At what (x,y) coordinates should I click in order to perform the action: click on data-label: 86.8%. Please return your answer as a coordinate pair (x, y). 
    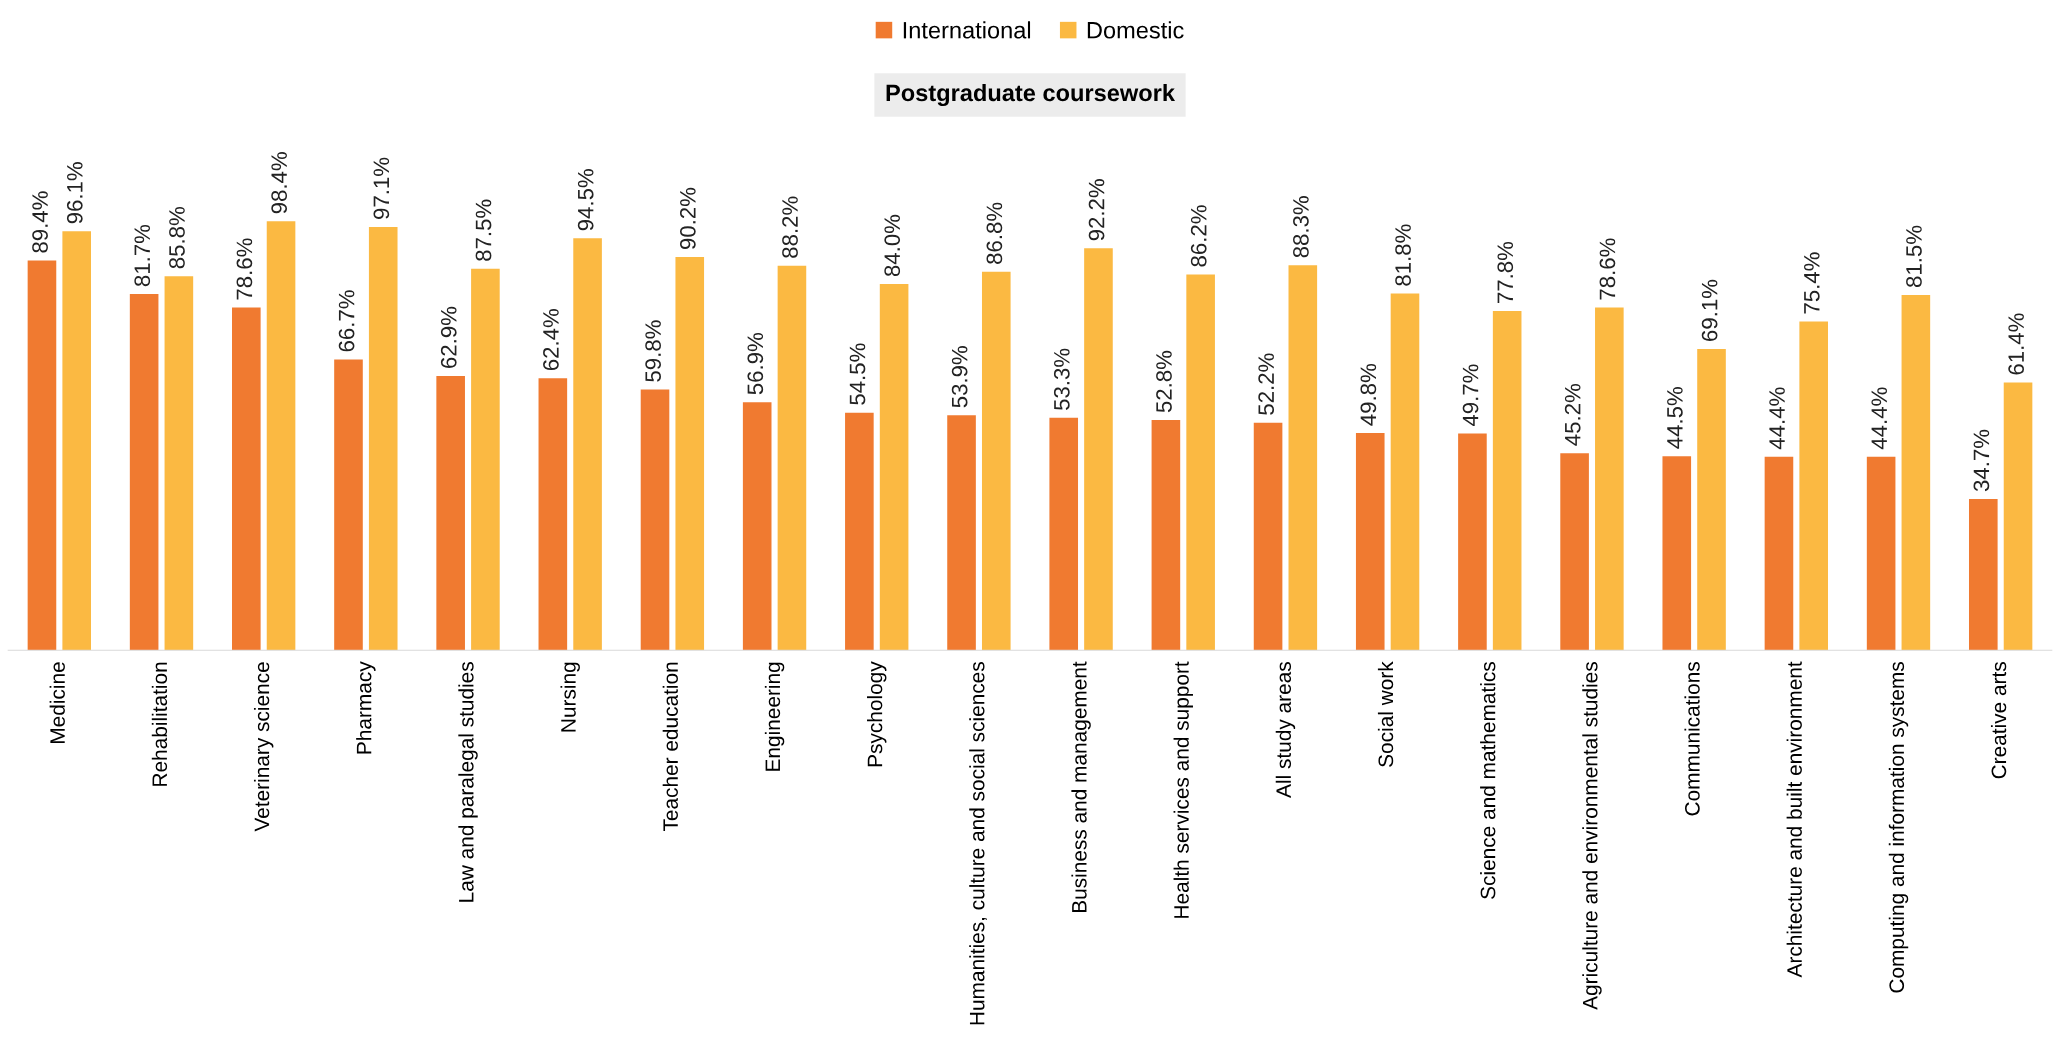
    Looking at the image, I should click on (994, 233).